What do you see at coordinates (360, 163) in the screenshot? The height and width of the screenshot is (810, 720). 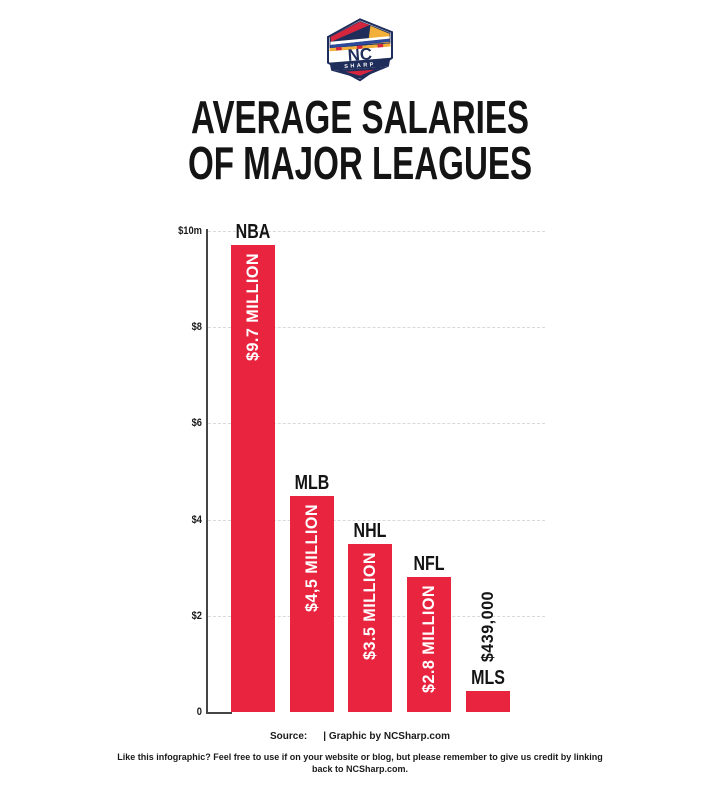 I see `title-line-2: OF MAJOR LEAGUES` at bounding box center [360, 163].